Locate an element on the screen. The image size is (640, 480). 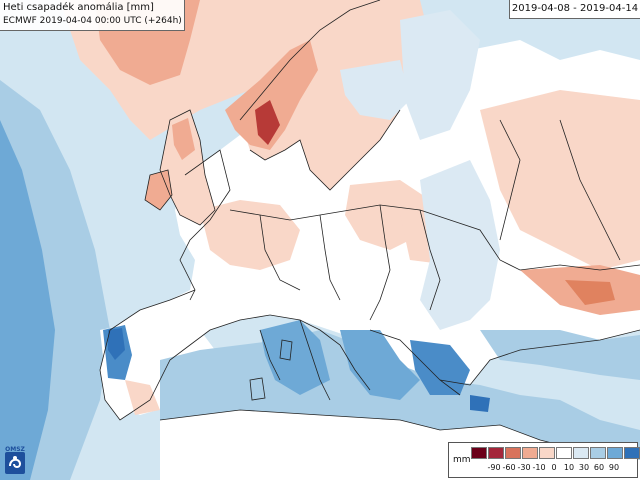
ireland-land is located at coordinates (158, 190).